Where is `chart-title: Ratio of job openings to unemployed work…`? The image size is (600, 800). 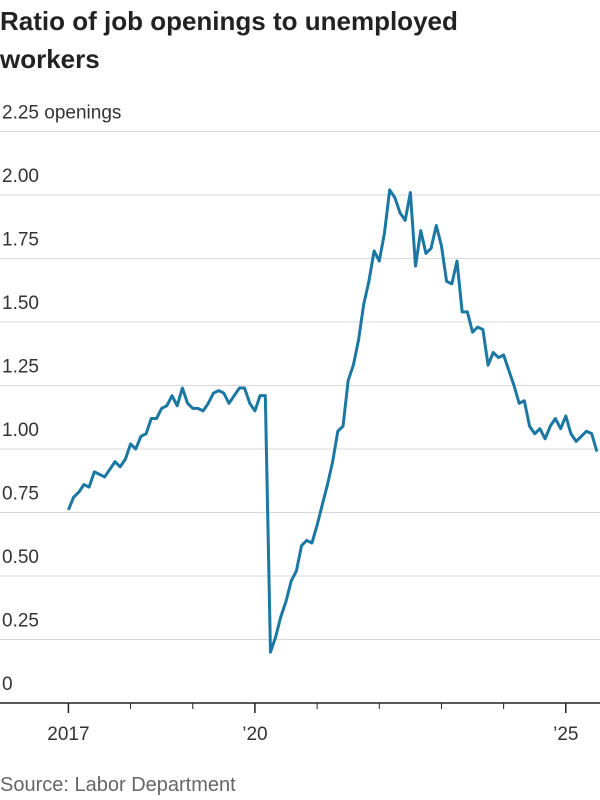
chart-title: Ratio of job openings to unemployed work… is located at coordinates (229, 40).